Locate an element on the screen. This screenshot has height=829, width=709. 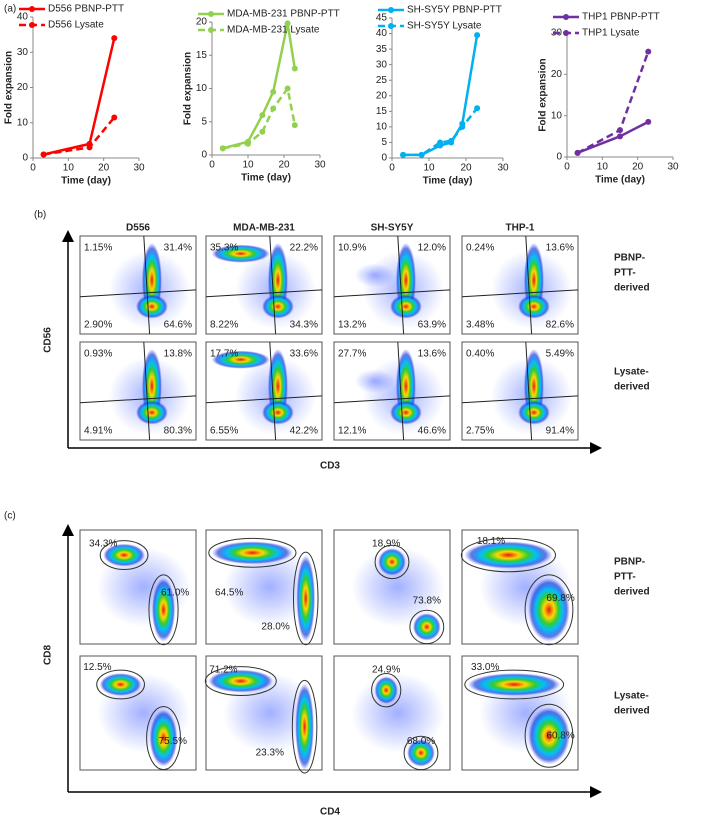
legend-label: D556 PBNP-PTT is located at coordinates (86, 9).